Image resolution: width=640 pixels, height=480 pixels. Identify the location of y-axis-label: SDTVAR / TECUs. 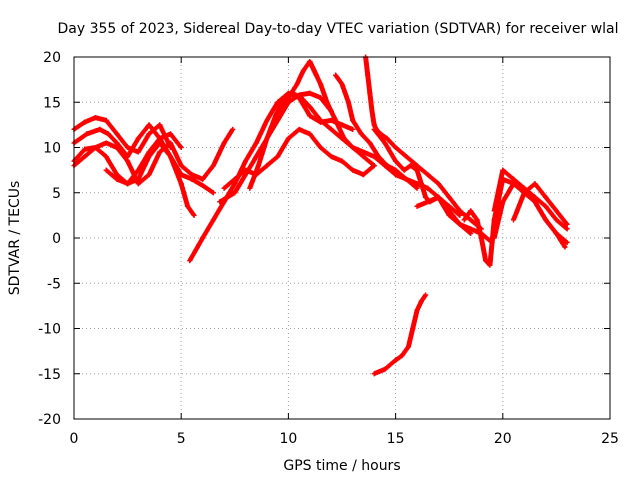
(15, 238).